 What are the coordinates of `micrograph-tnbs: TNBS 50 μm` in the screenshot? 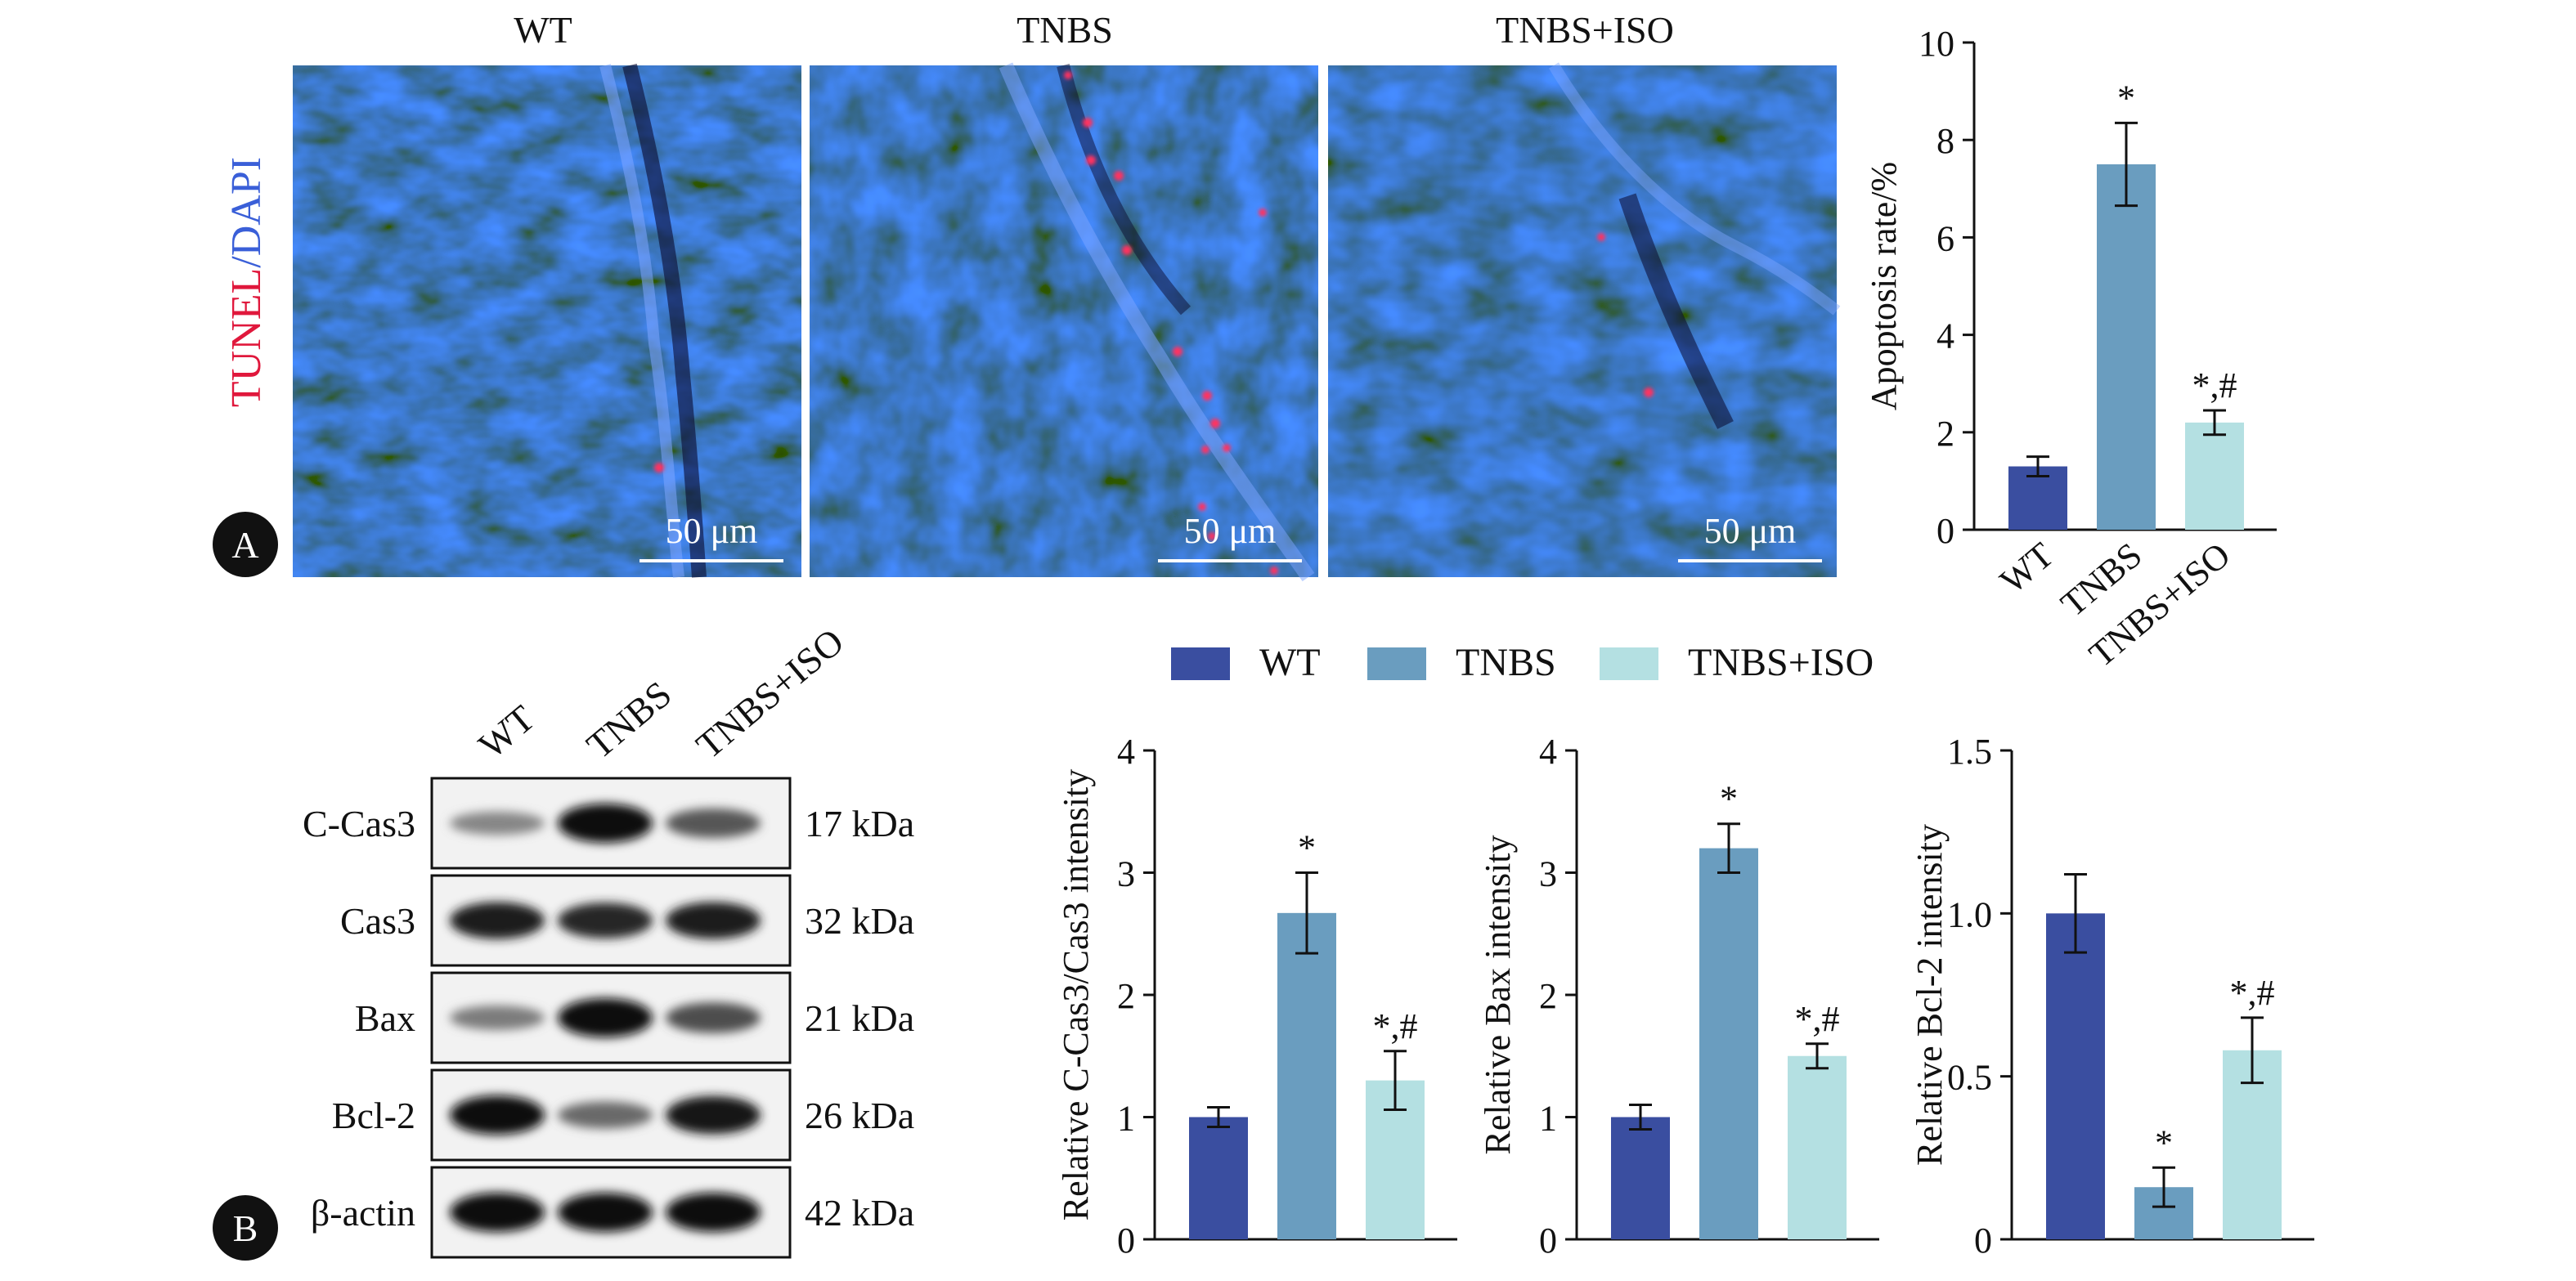 It's located at (1064, 295).